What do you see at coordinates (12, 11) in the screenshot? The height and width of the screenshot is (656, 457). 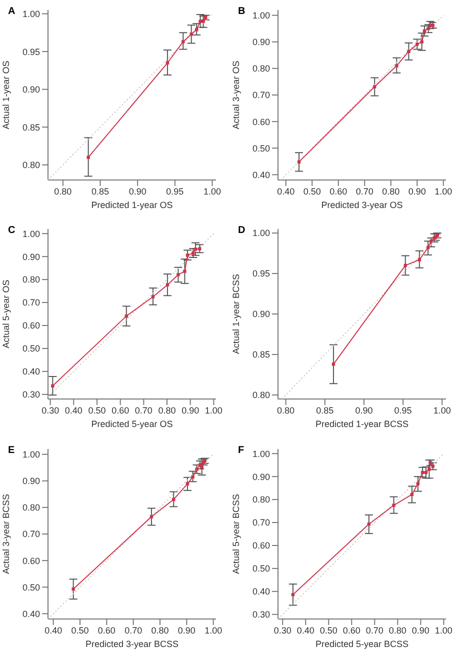 I see `chart-title: A` at bounding box center [12, 11].